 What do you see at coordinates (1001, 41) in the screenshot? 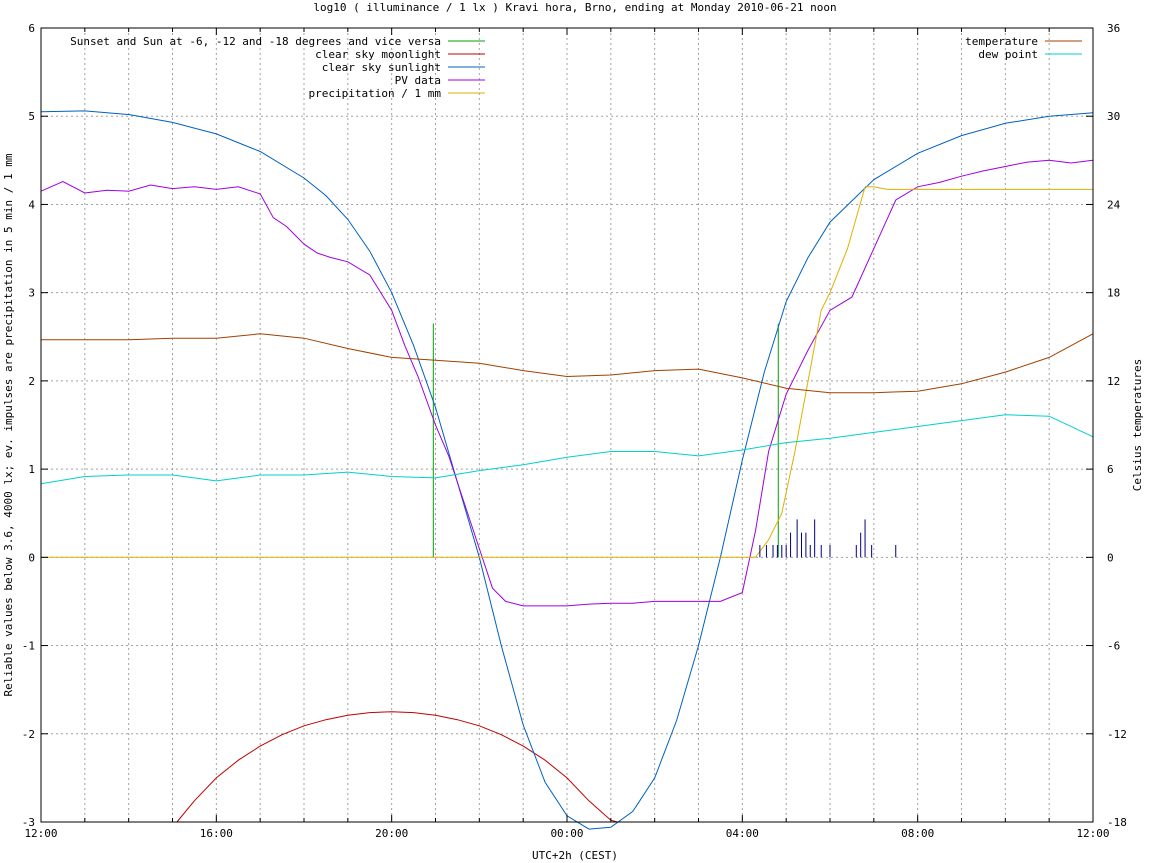
I see `legend-label: temperature` at bounding box center [1001, 41].